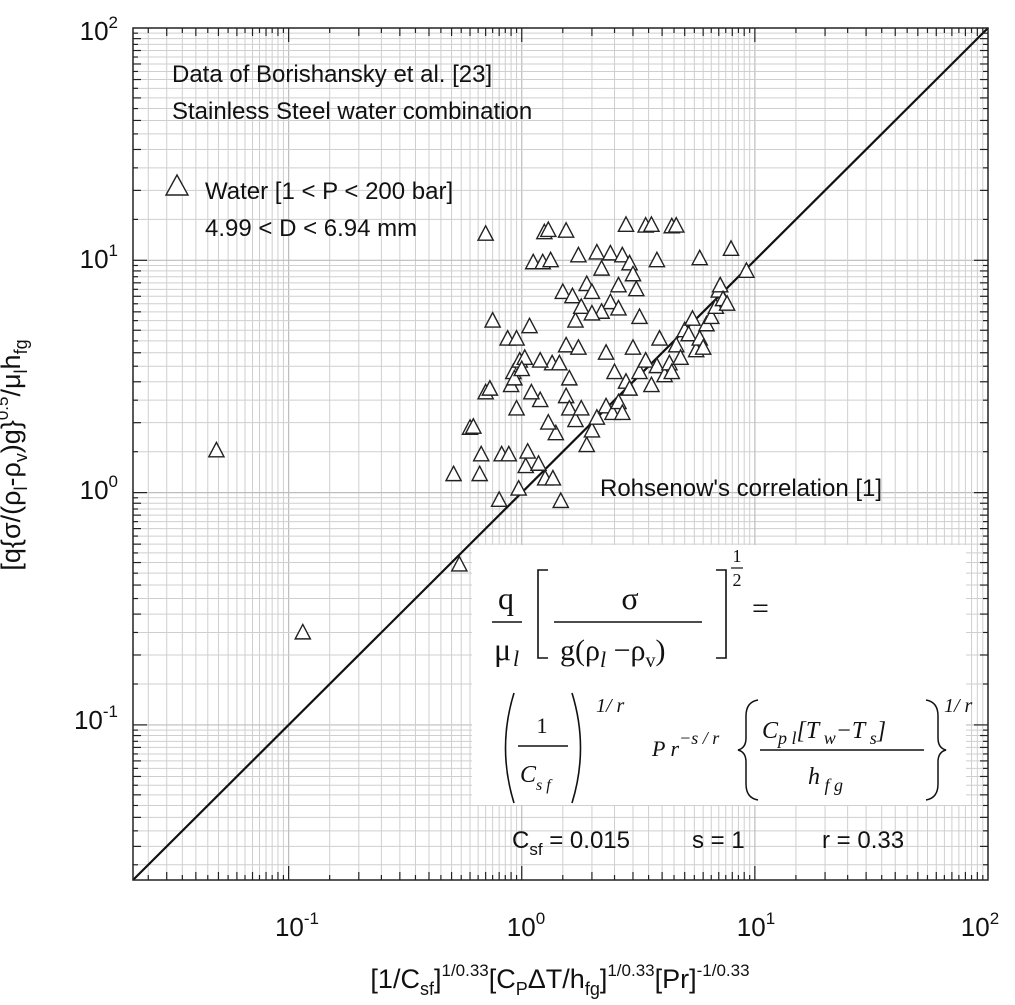 The image size is (1015, 1005). Describe the element at coordinates (719, 675) in the screenshot. I see `equation-background` at that location.